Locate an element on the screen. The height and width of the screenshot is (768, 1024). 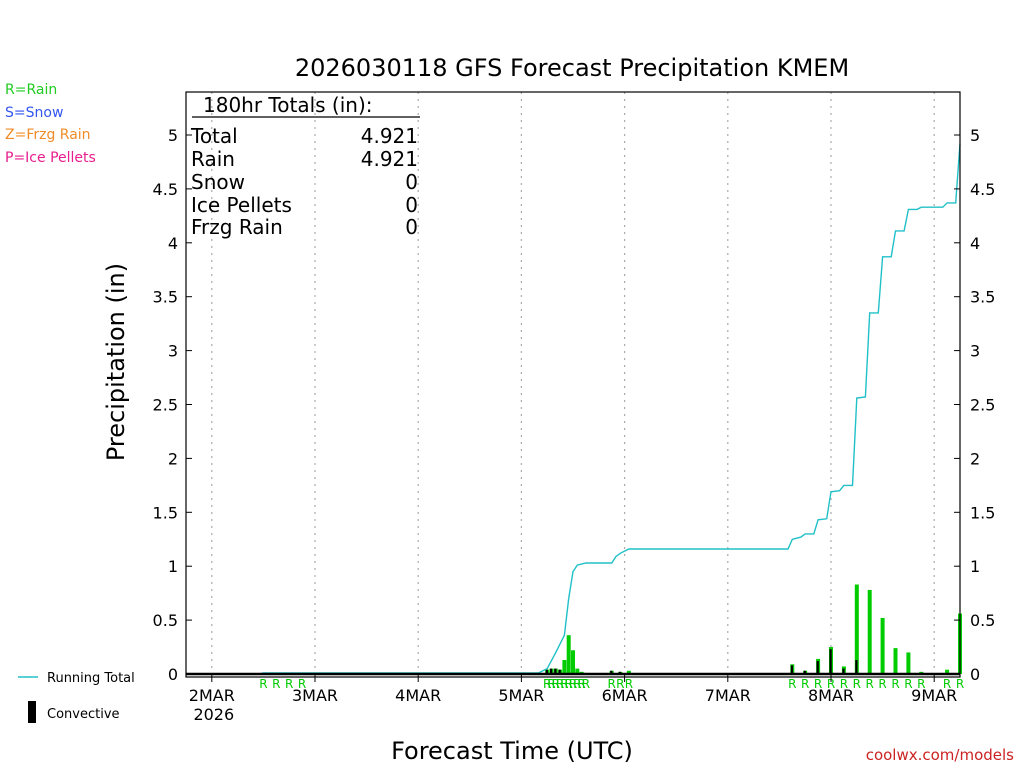
precip-type-marker-25: R is located at coordinates (895, 684).